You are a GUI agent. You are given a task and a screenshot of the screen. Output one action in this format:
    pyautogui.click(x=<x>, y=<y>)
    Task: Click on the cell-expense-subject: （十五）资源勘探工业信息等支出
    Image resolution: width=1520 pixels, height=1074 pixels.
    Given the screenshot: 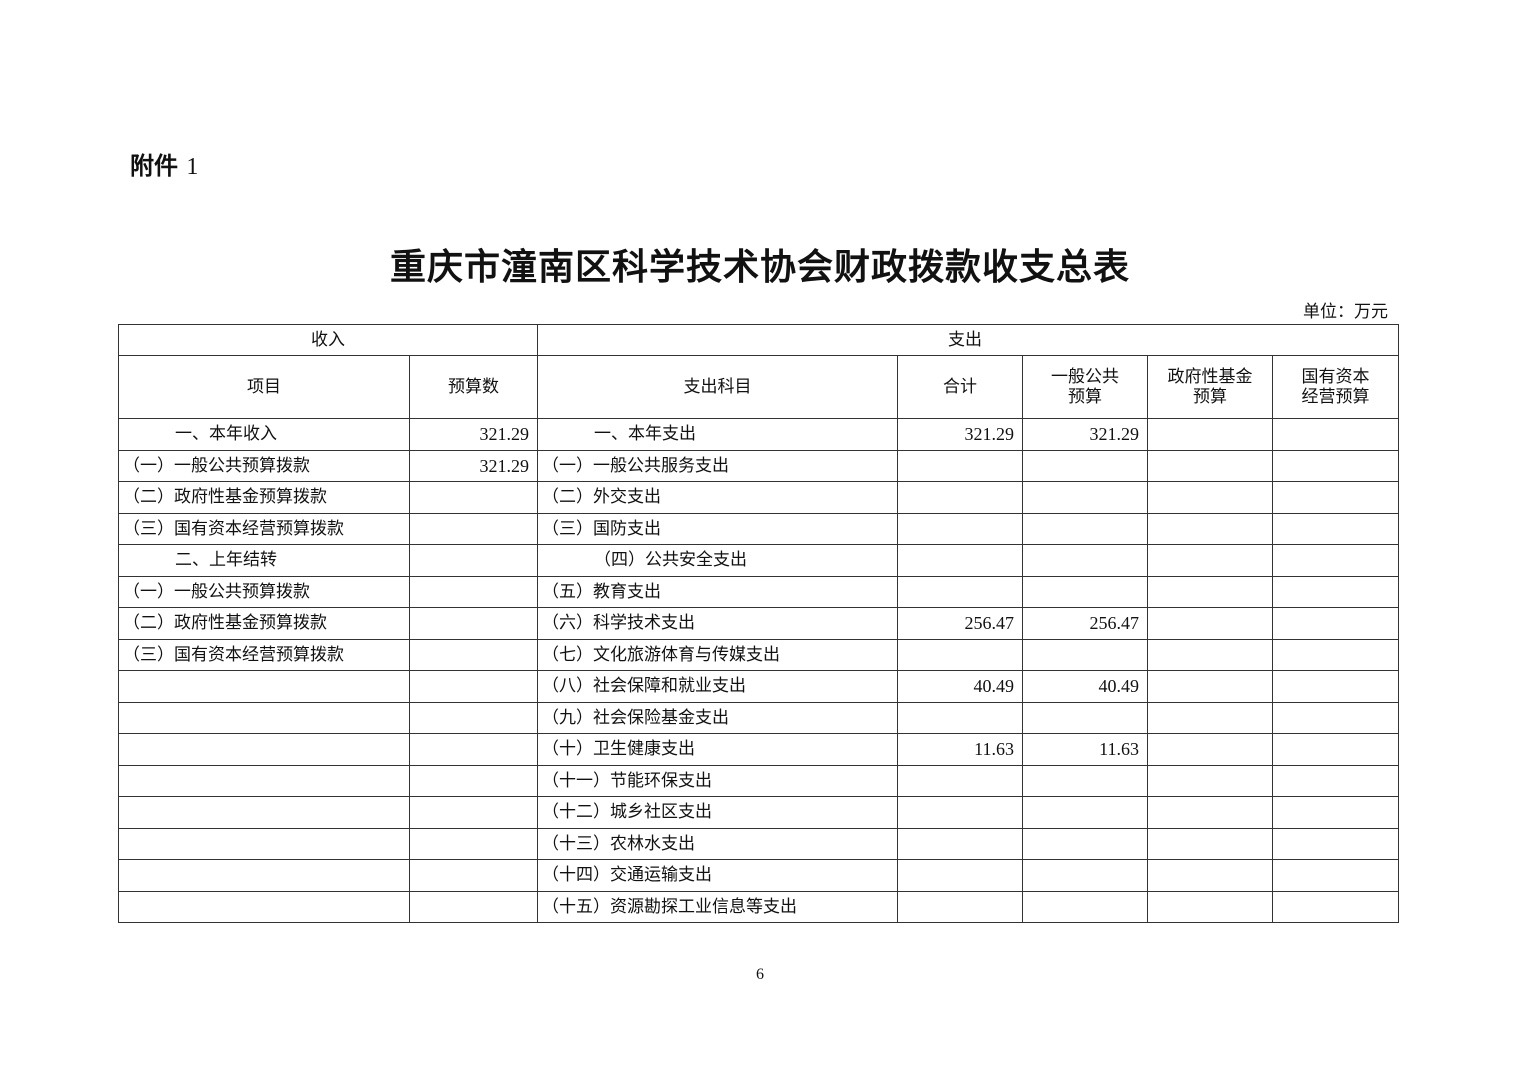 What is the action you would take?
    pyautogui.click(x=717, y=906)
    